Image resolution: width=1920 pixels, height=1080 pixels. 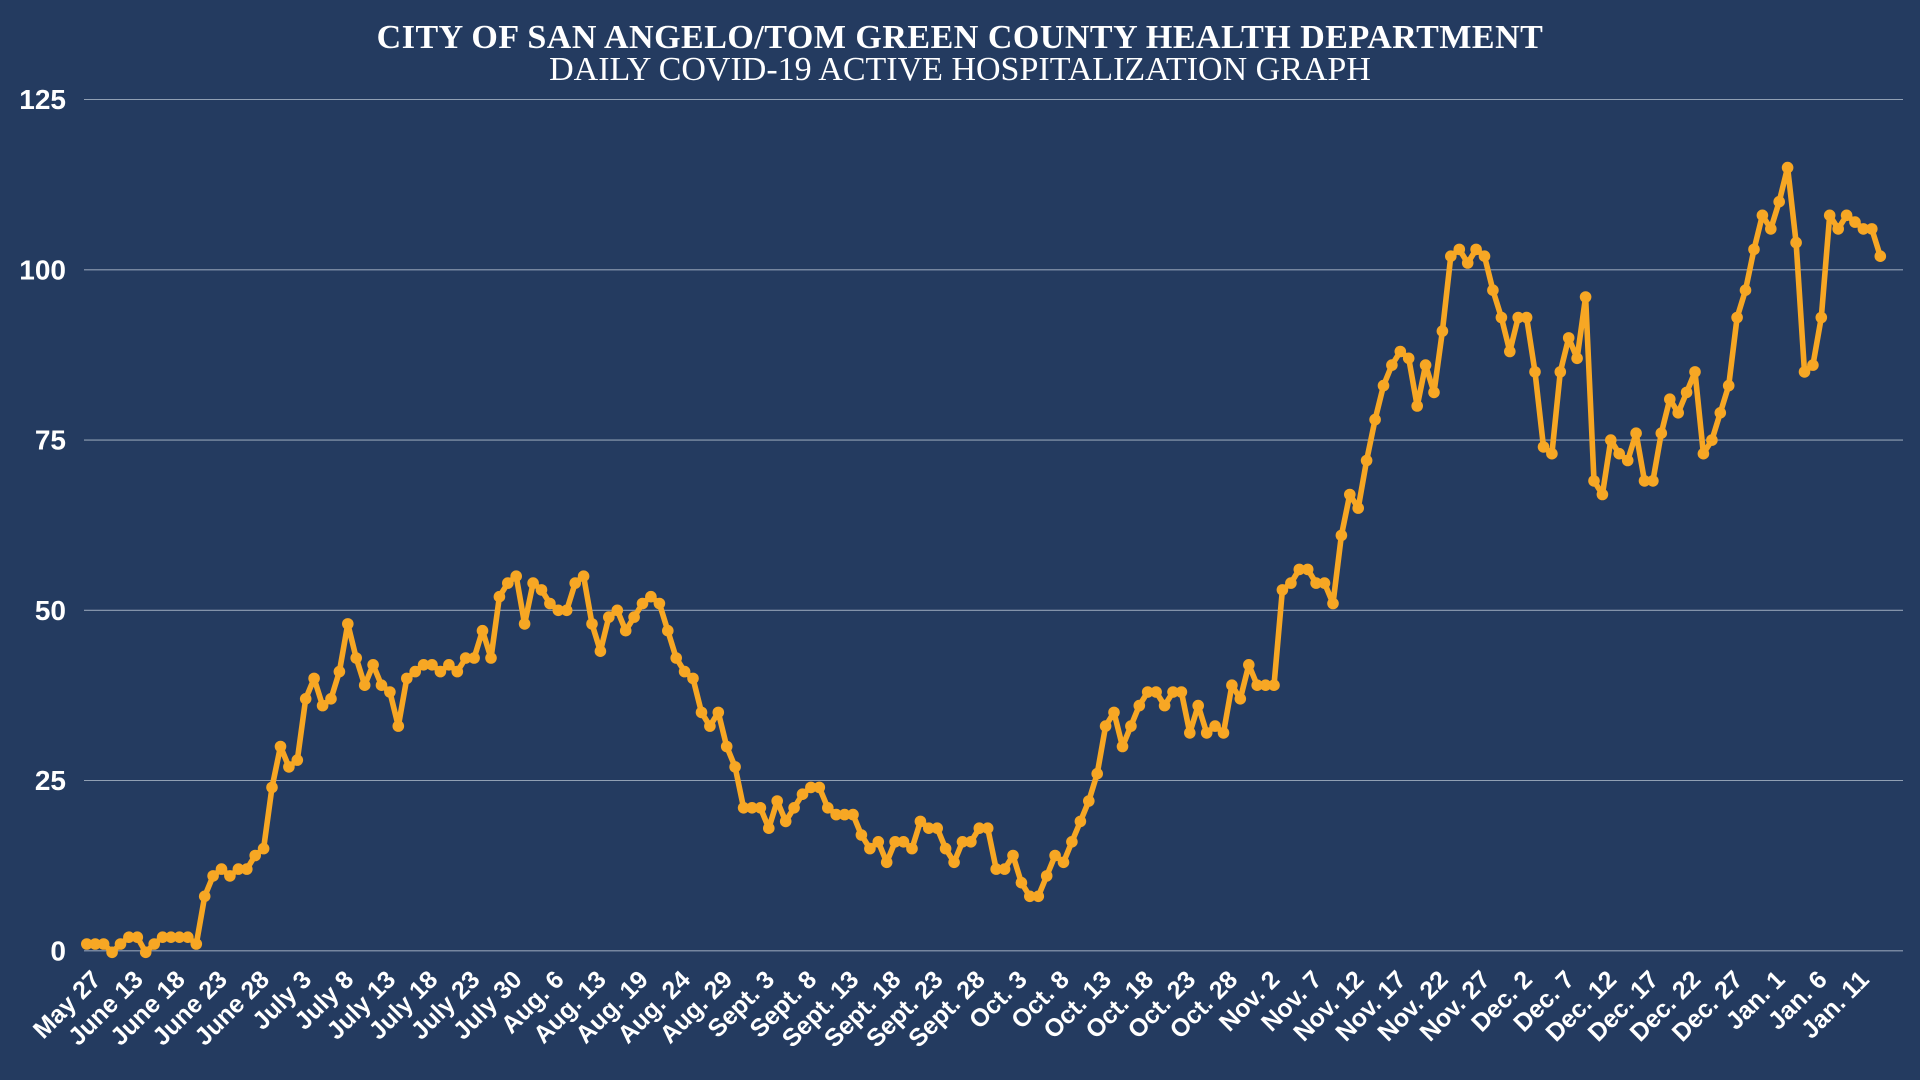 I want to click on svg-text: 50, so click(x=50, y=610).